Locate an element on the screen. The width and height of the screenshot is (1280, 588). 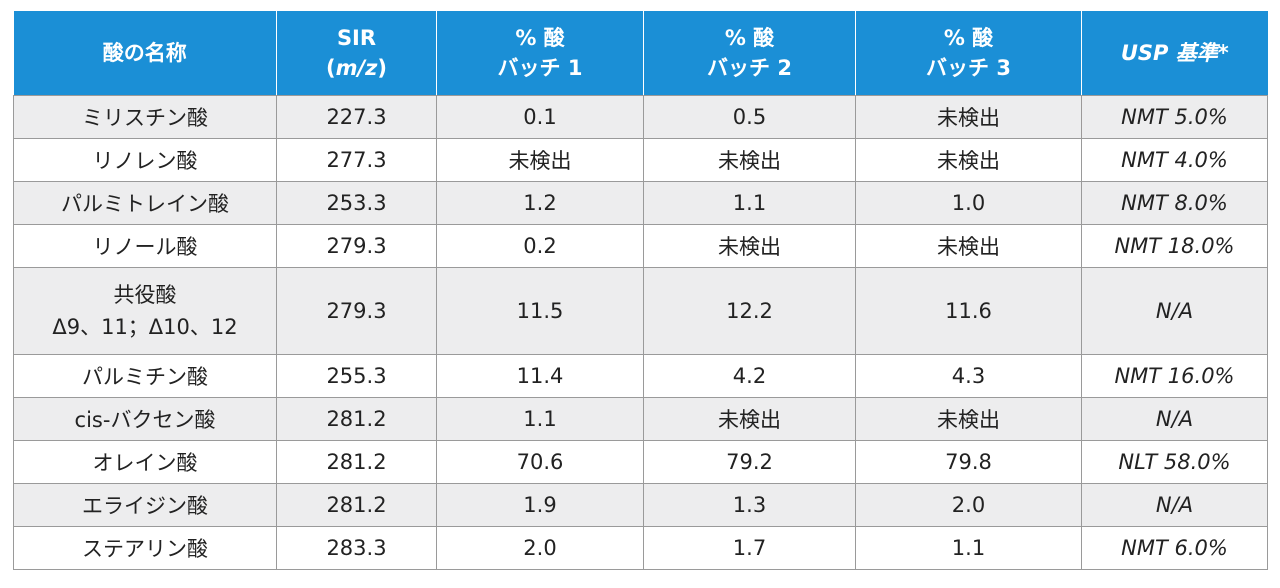
cell-acid-name-line1: 共役酸 is located at coordinates (145, 295).